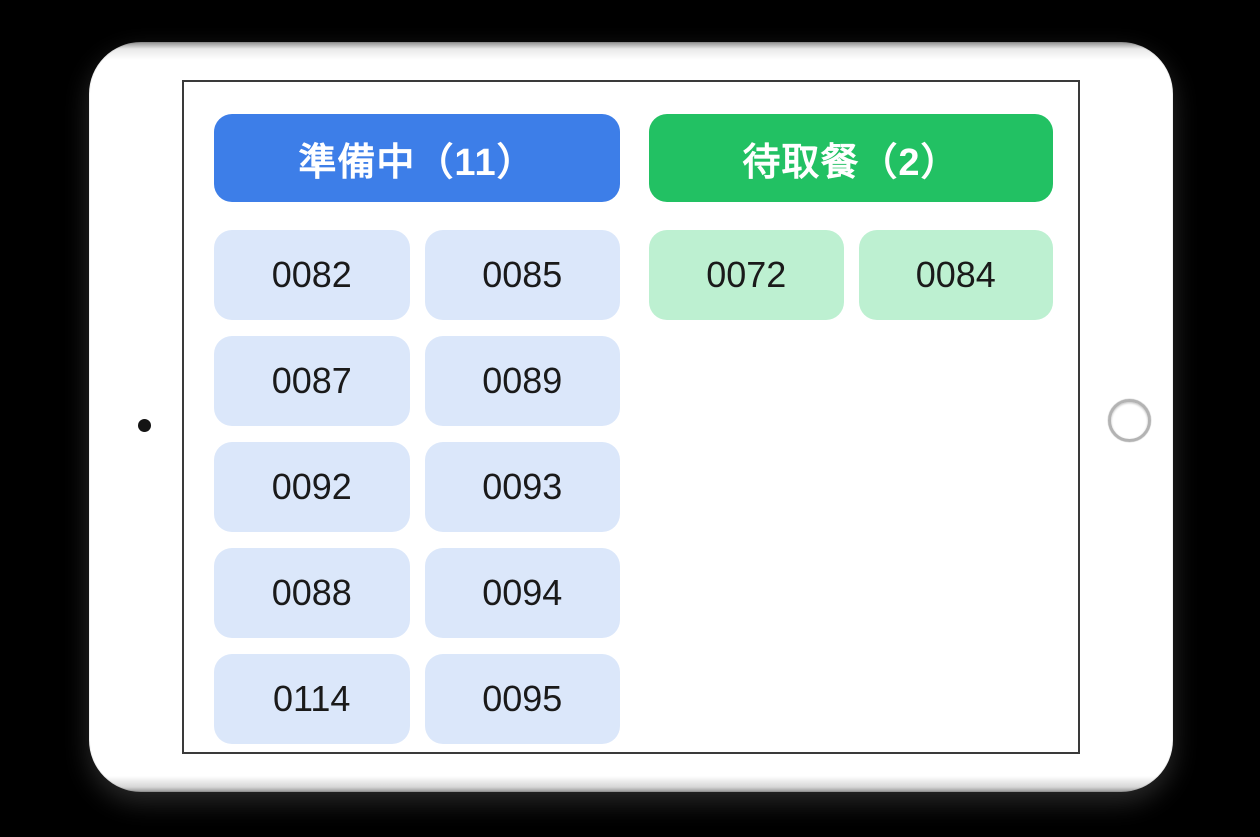 This screenshot has width=1260, height=837. Describe the element at coordinates (144, 425) in the screenshot. I see `front-camera-icon` at that location.